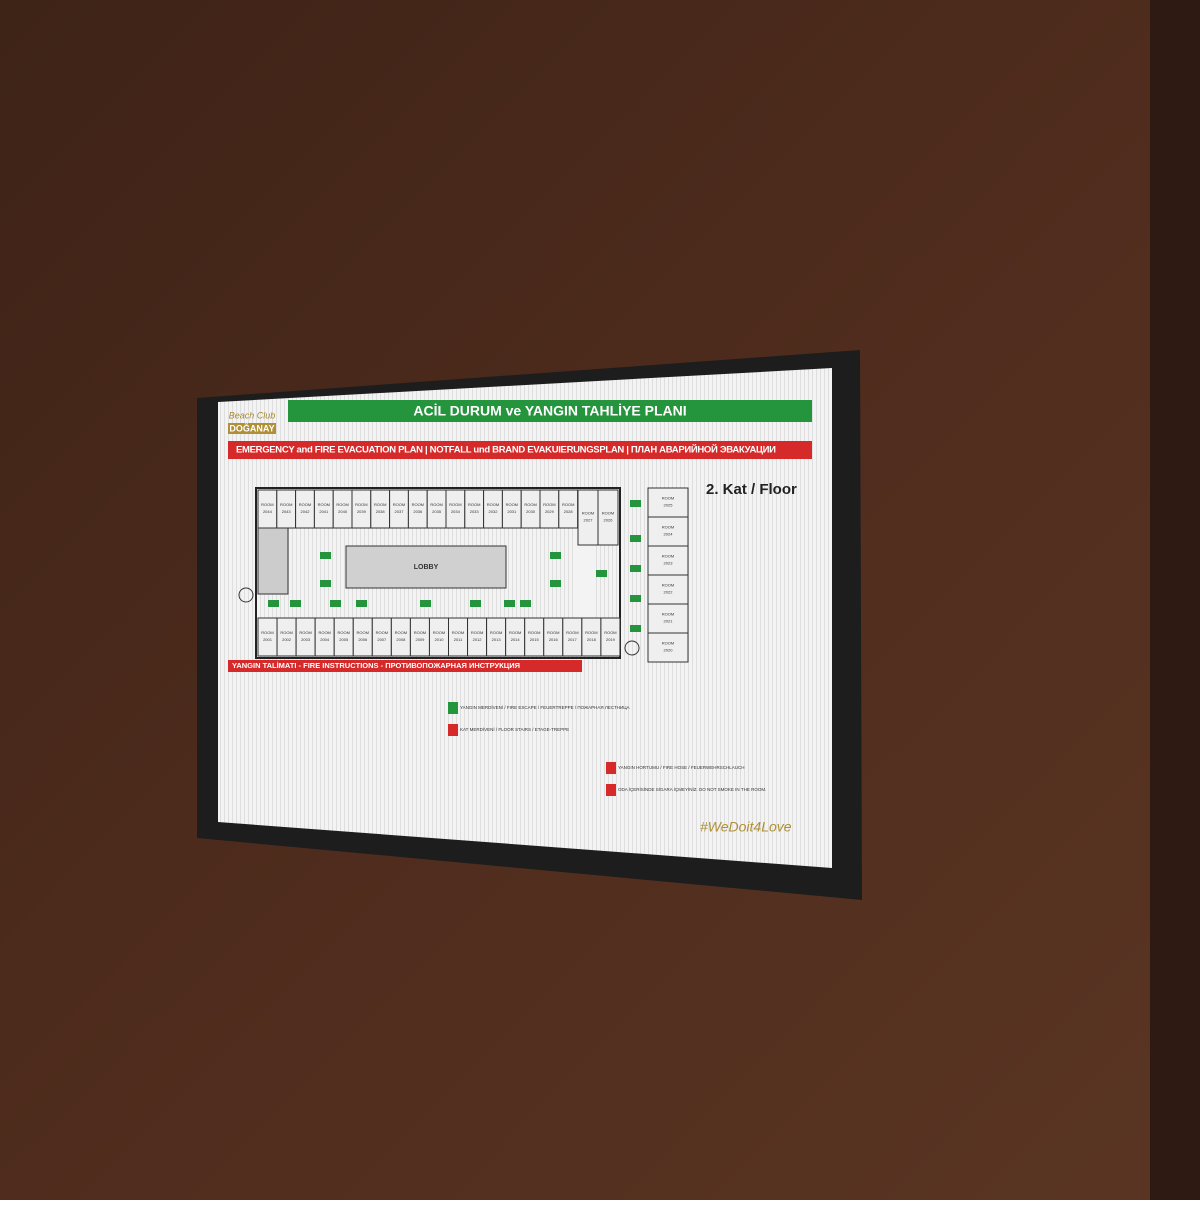  I want to click on room-number: 2024, so click(669, 534).